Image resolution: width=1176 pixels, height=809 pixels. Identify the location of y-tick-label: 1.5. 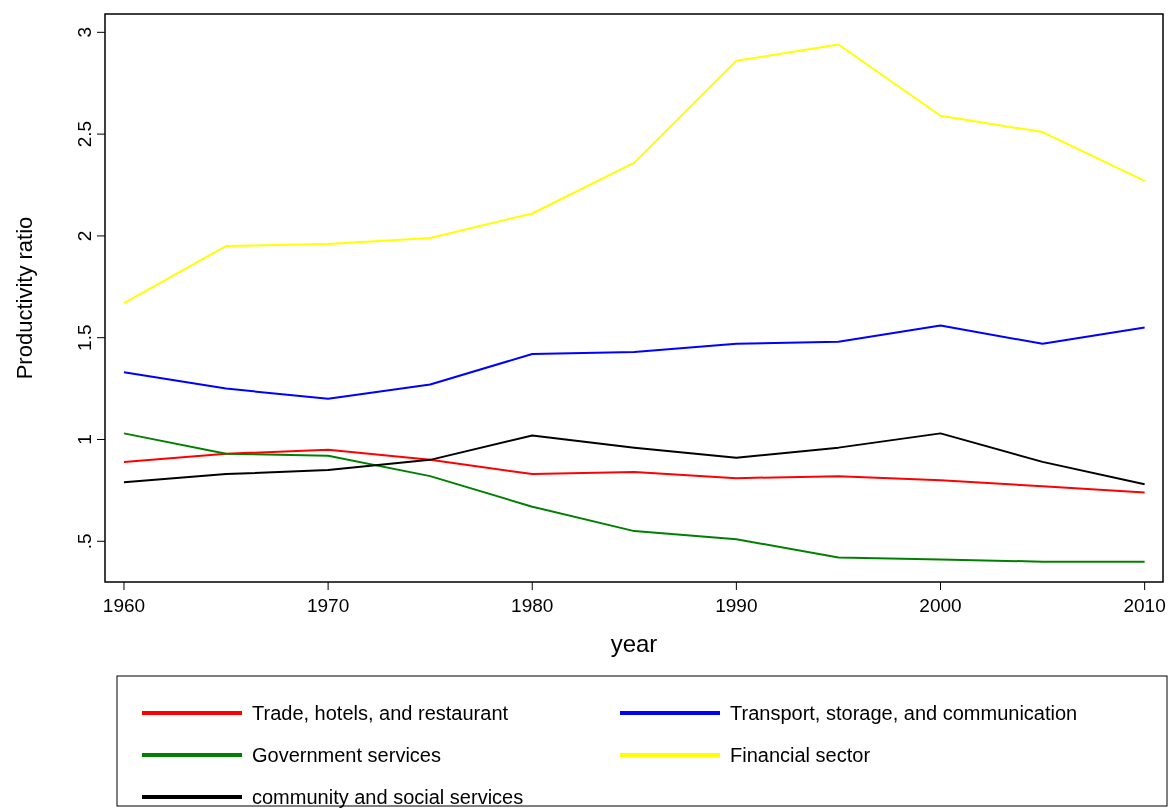
(84, 337).